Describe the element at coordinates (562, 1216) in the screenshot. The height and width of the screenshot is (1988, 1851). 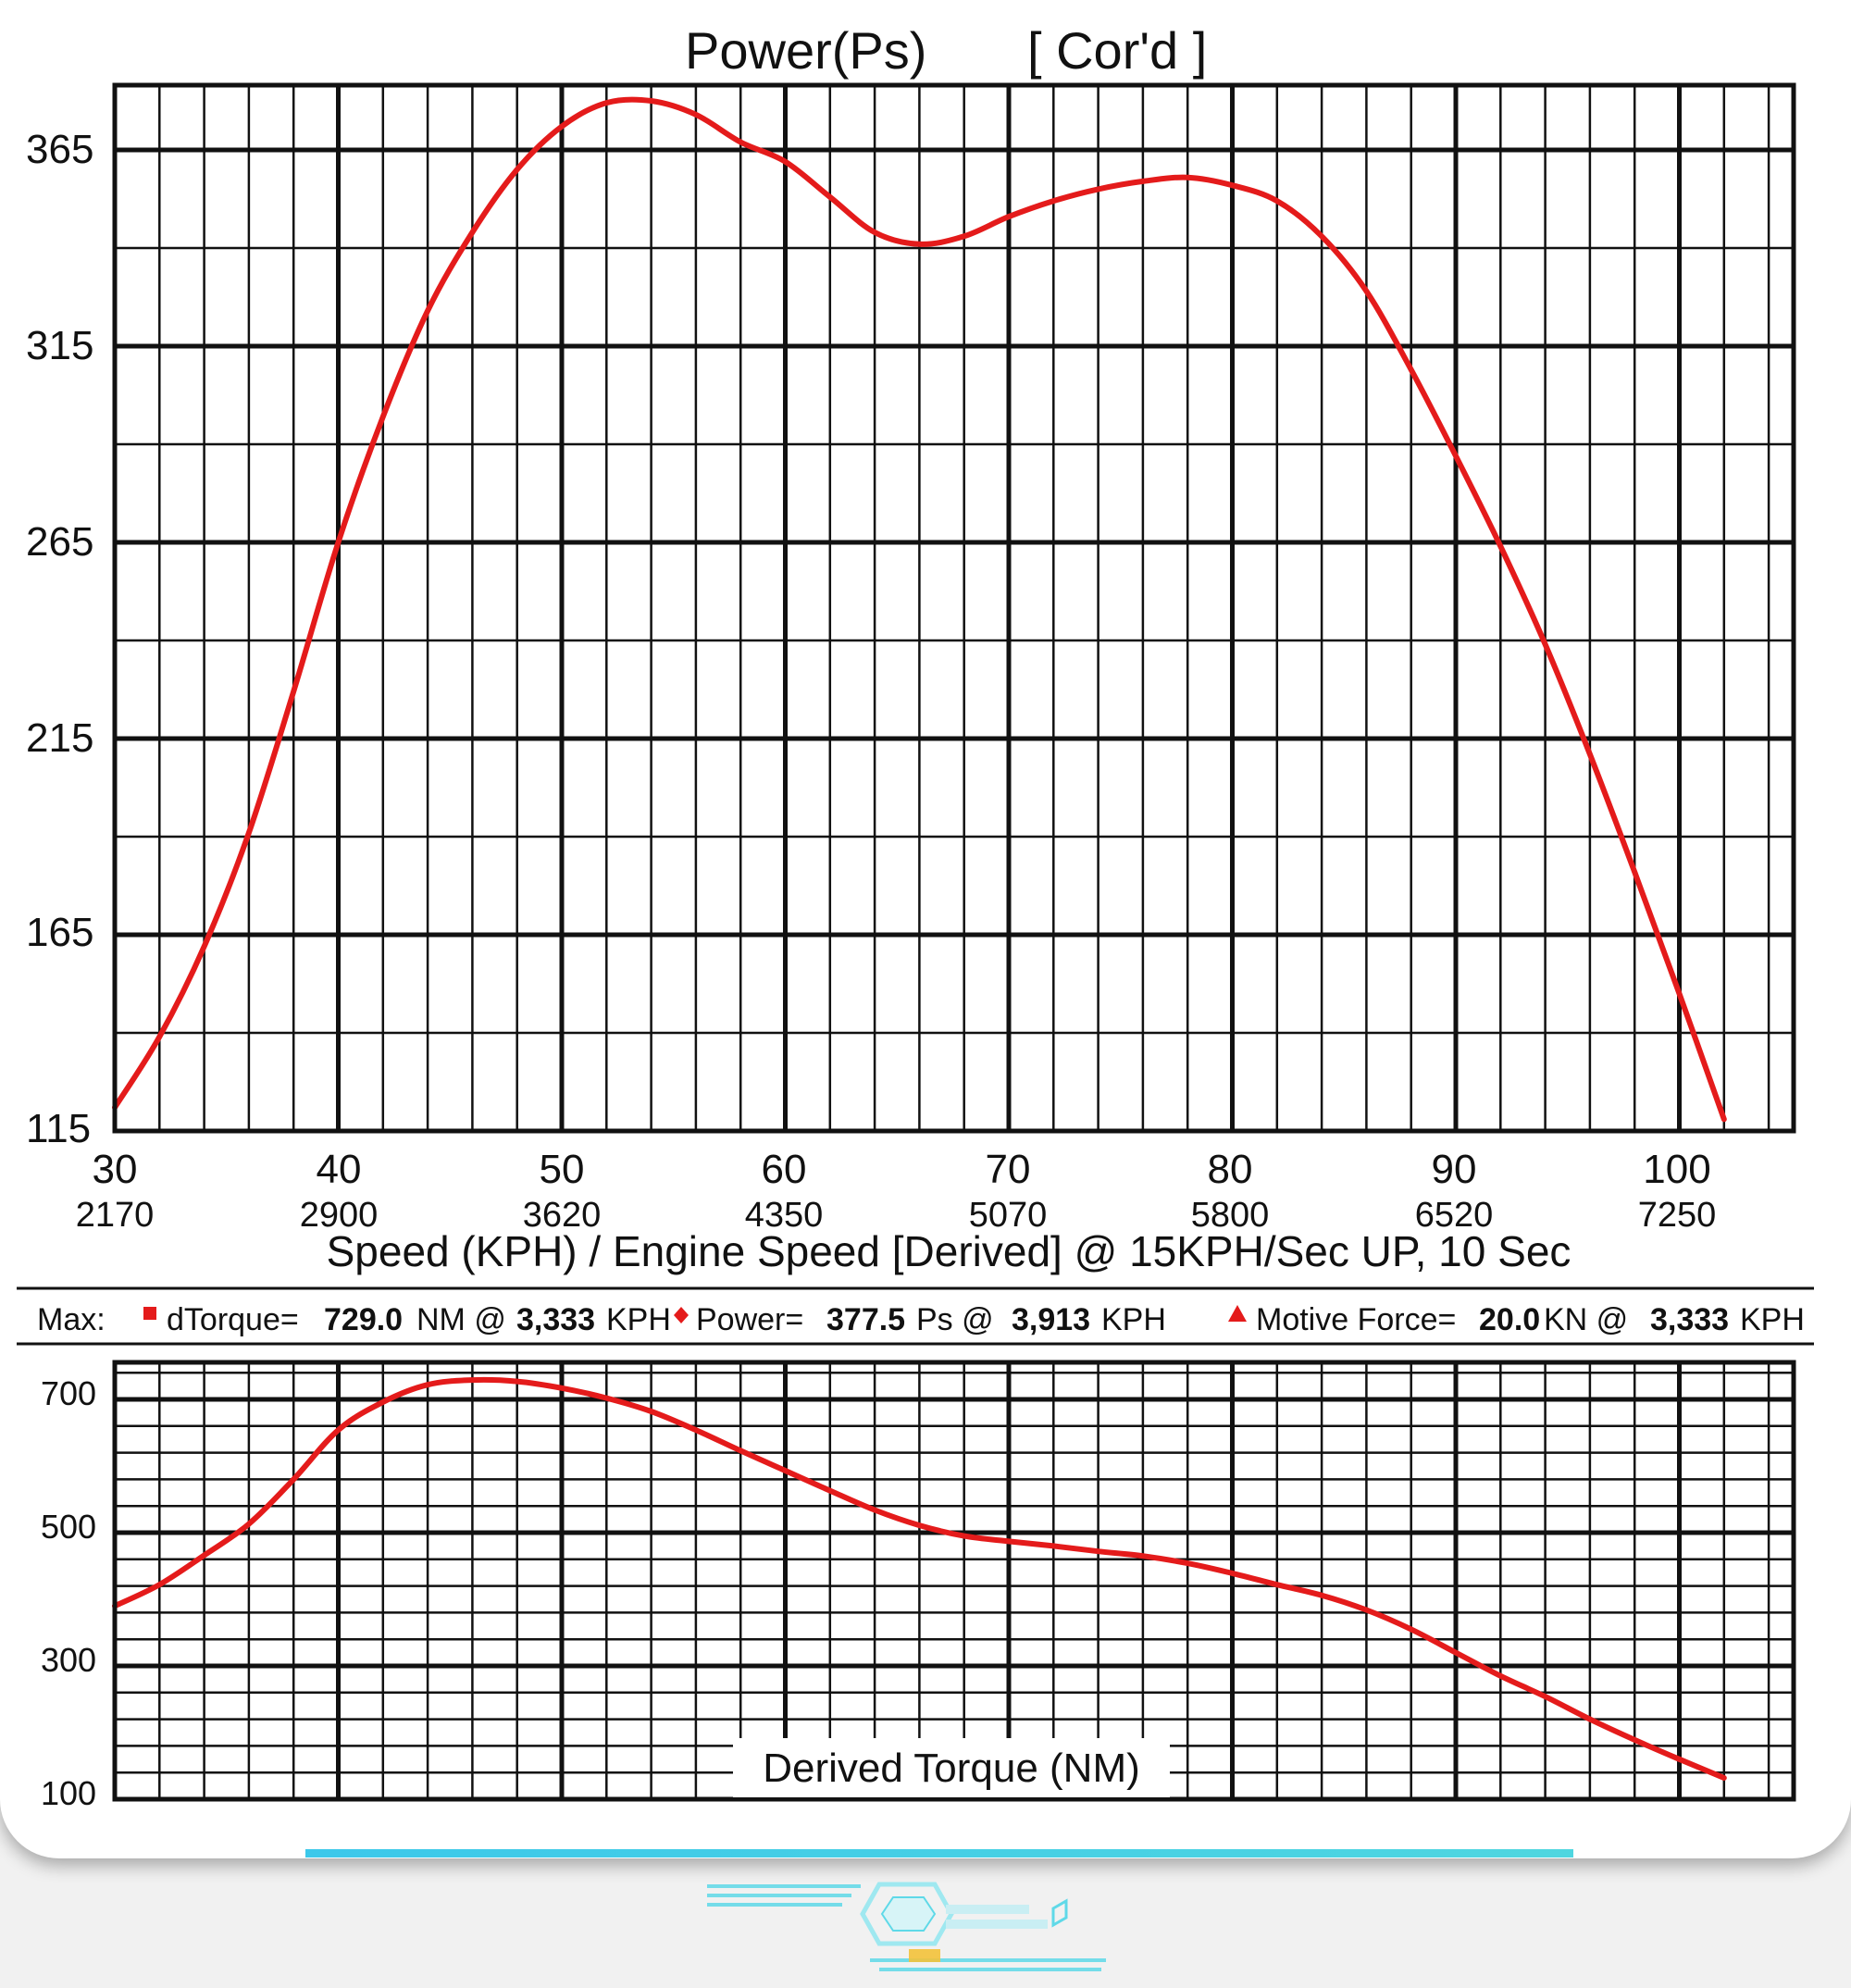
I see `rpm-tick: 3620` at that location.